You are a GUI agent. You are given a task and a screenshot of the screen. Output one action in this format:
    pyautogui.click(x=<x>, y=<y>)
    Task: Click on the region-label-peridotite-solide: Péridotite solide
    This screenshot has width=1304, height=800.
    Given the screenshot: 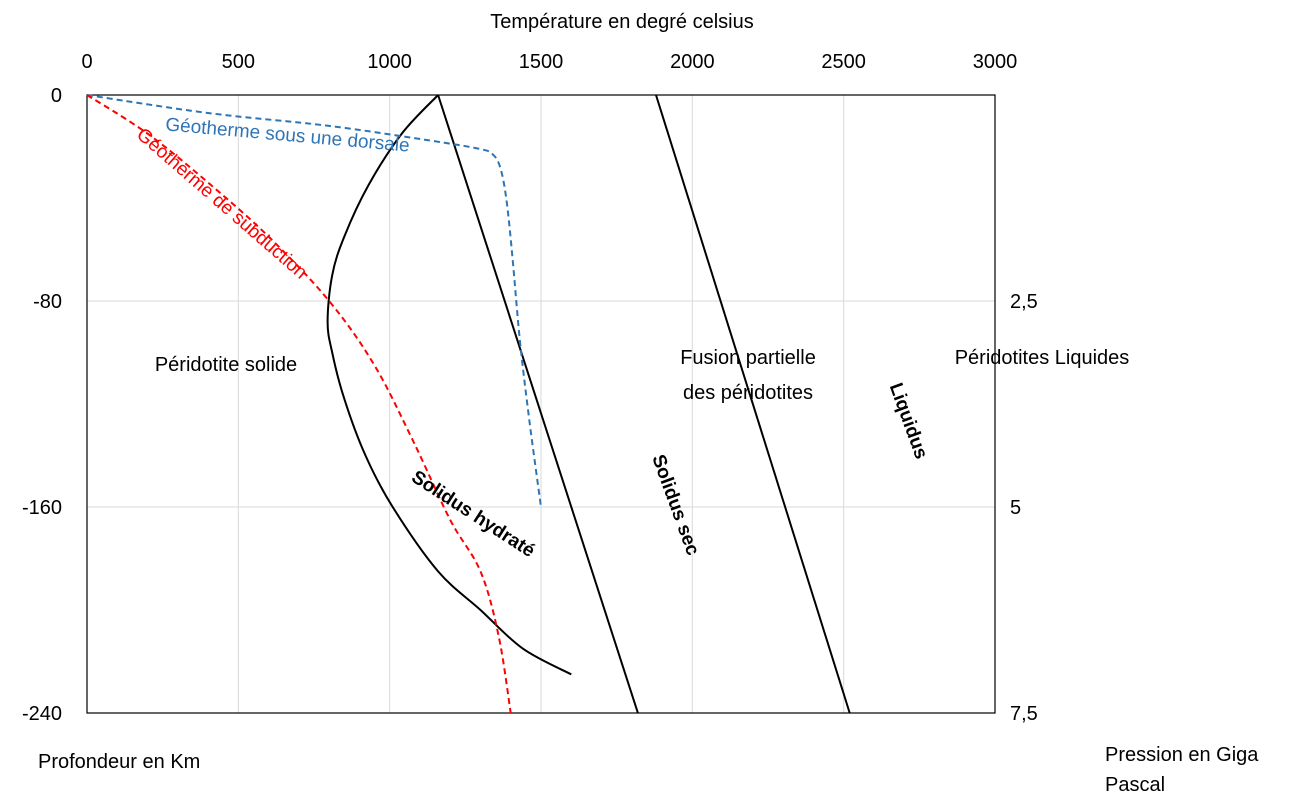 What is the action you would take?
    pyautogui.click(x=226, y=365)
    